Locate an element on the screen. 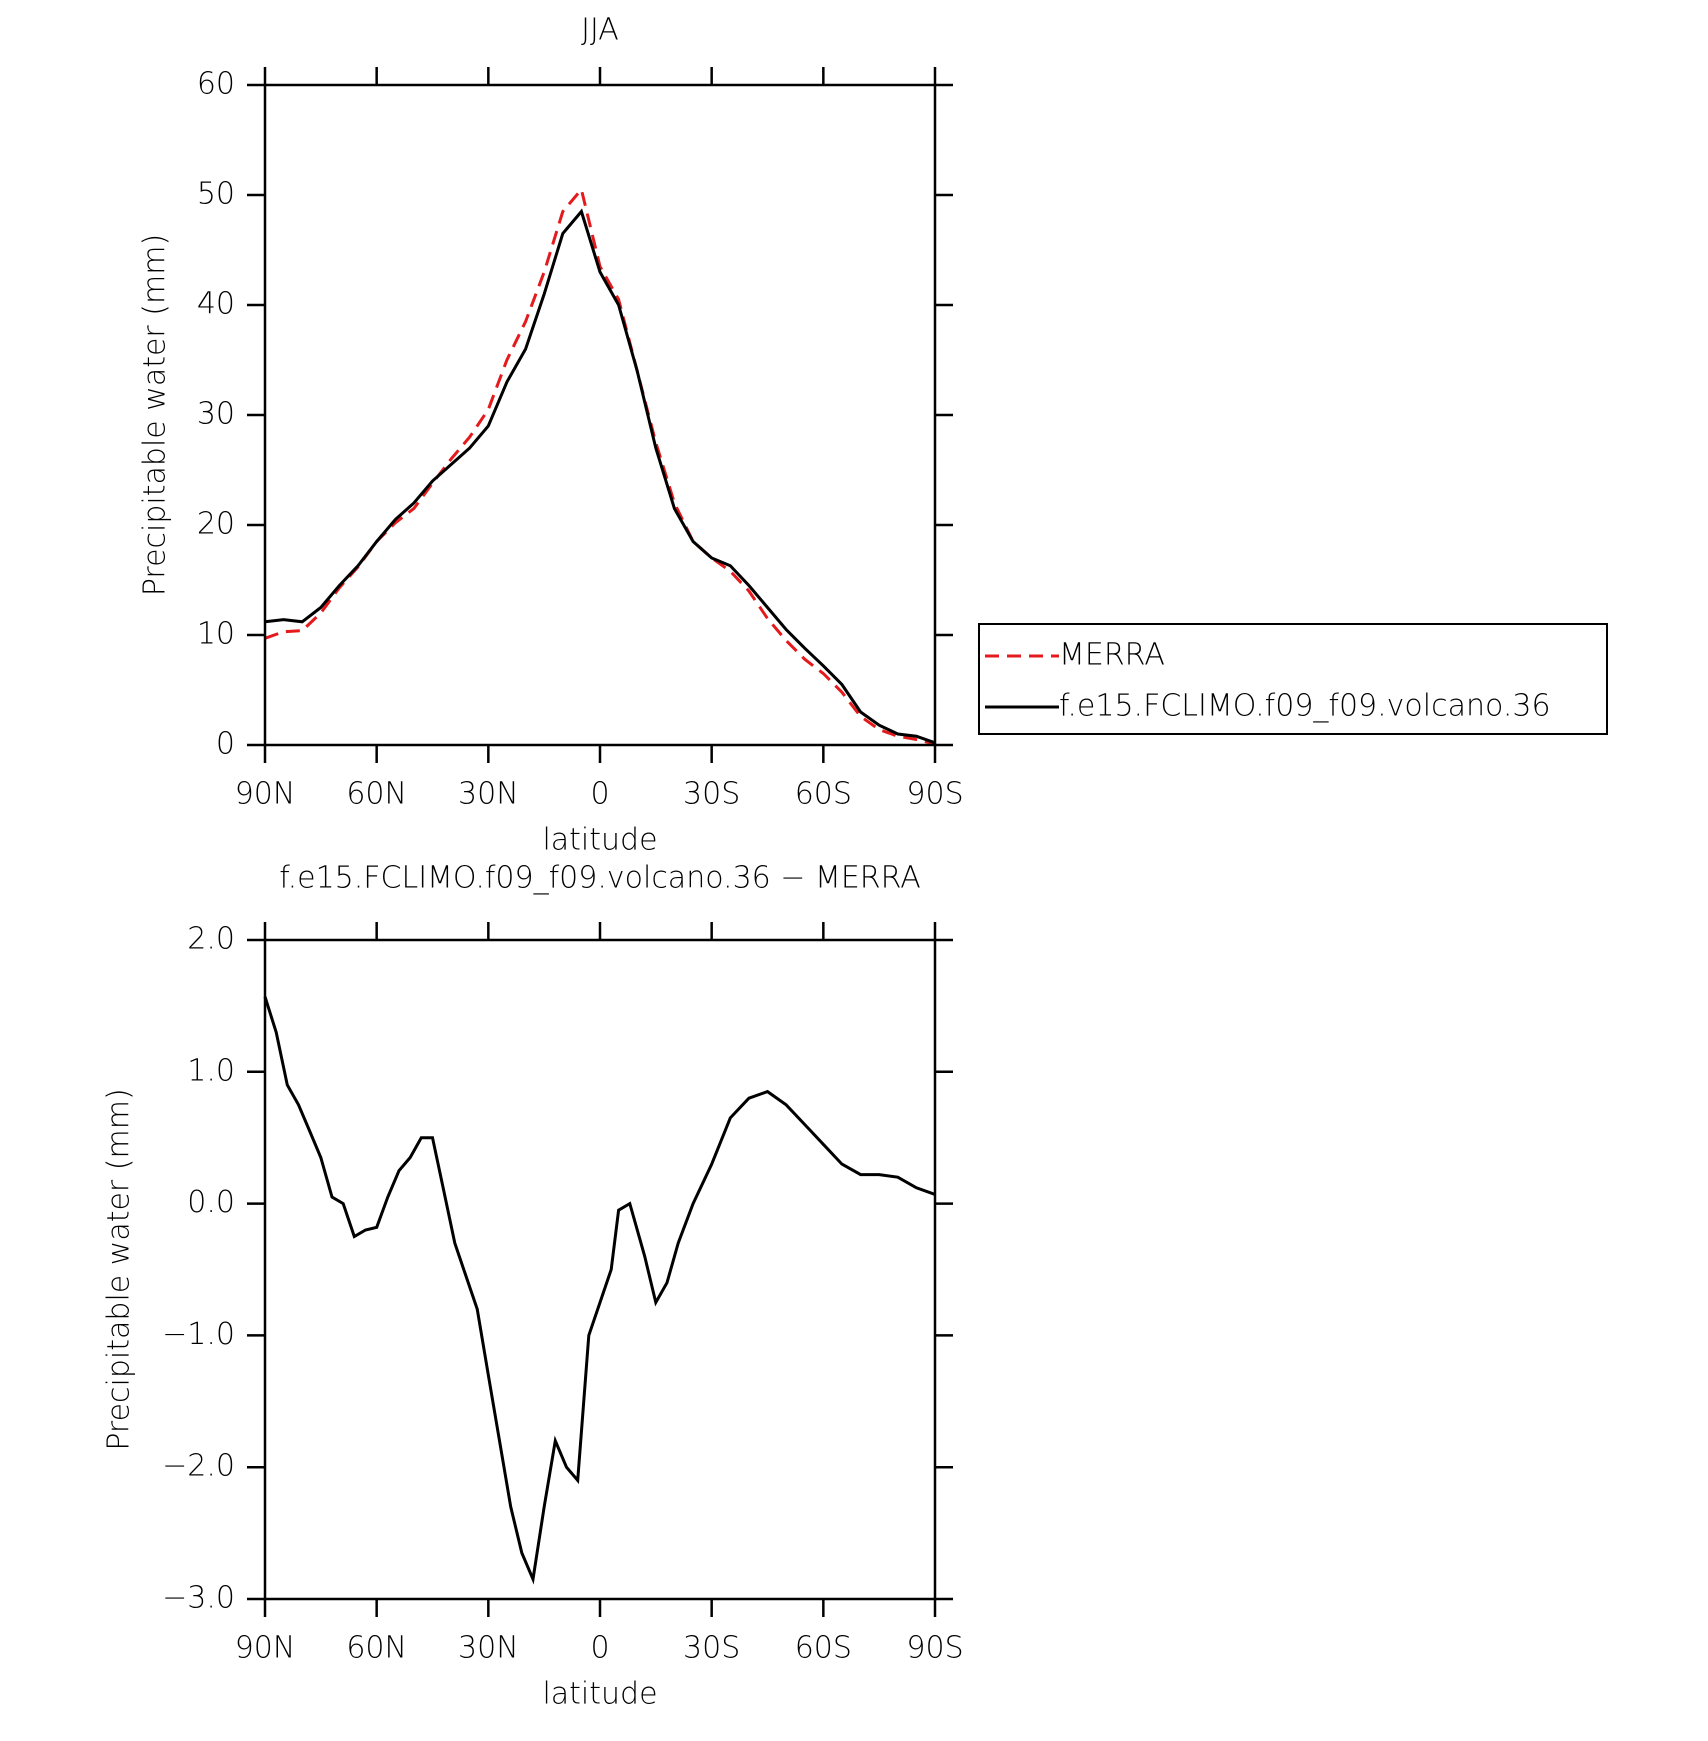  chart-title: f.e15.FCLIMO.f09_f09.volcano.36 − MERRA is located at coordinates (600, 878).